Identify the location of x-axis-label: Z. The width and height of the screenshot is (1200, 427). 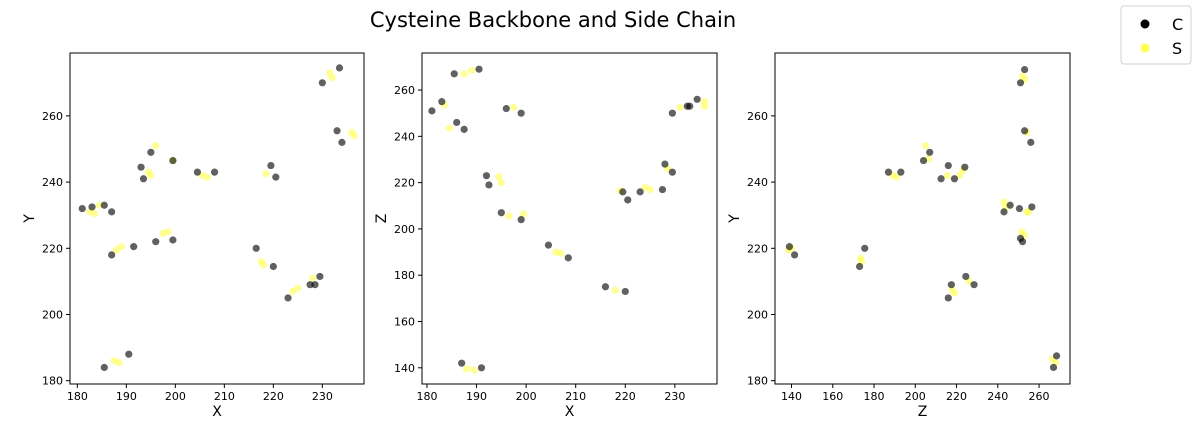
(923, 412).